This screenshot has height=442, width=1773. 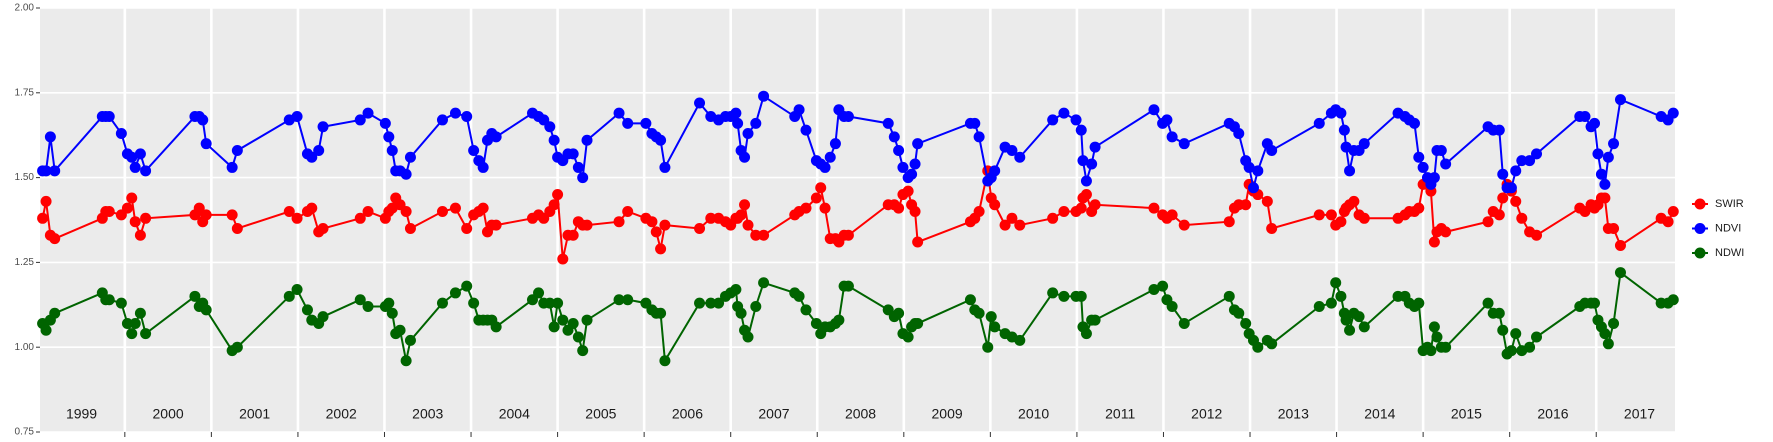 I want to click on year-label: 1999, so click(x=81, y=414).